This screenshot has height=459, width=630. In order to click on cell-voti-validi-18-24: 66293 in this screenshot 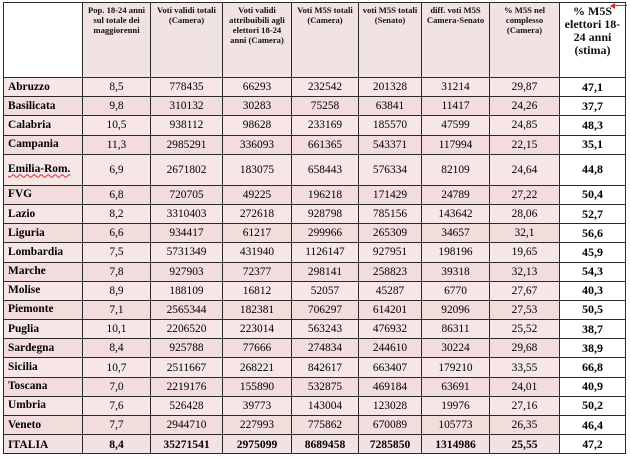, I will do `click(257, 87)`.